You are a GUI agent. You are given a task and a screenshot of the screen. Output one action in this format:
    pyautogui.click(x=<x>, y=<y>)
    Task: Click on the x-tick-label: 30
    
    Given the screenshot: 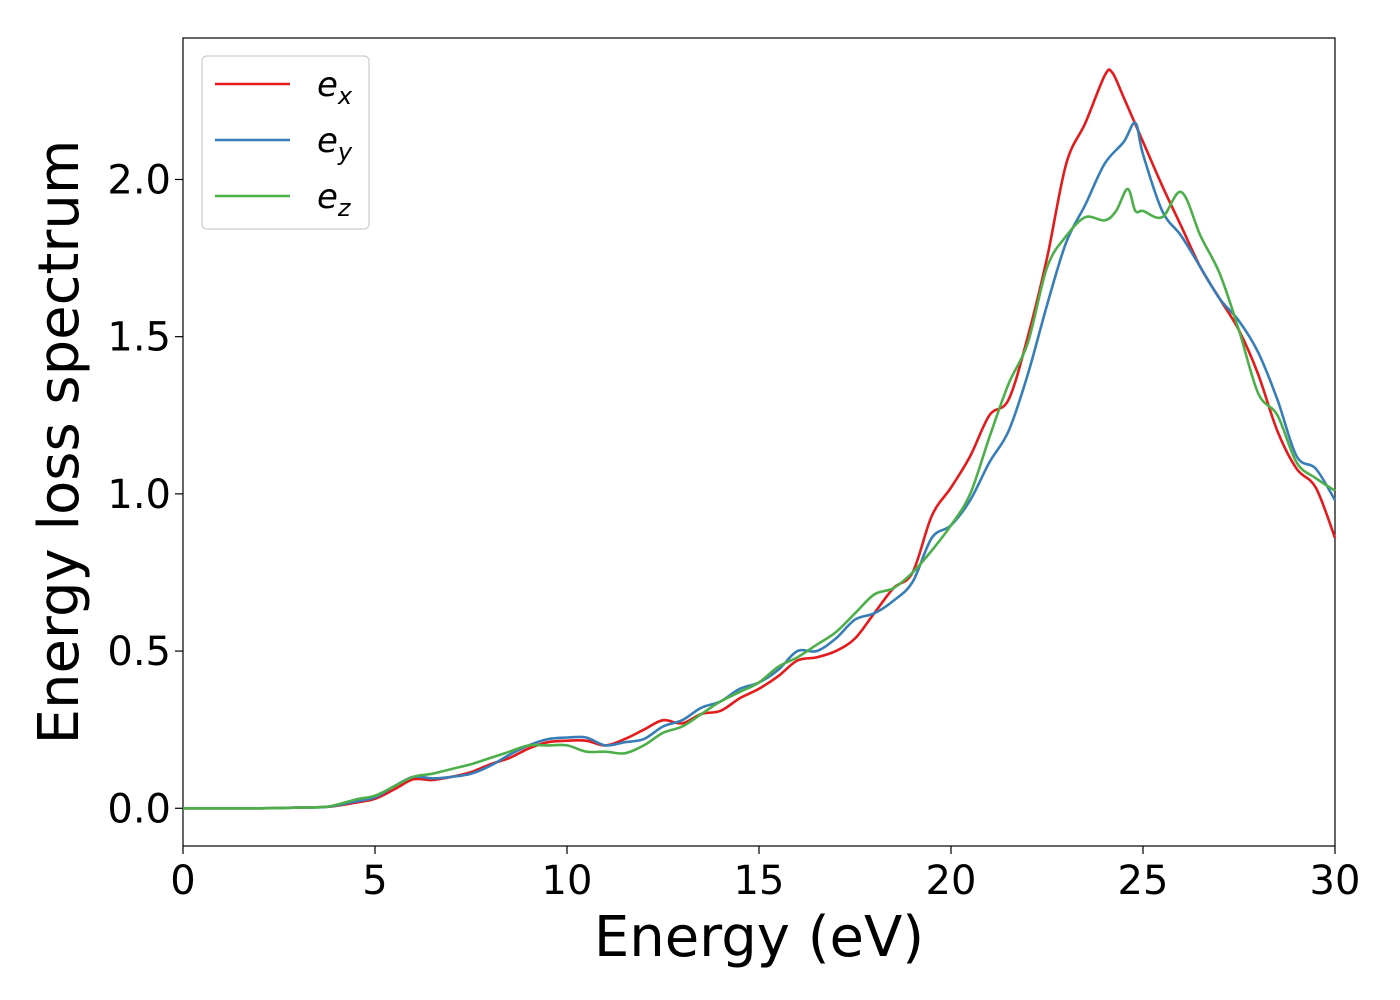 What is the action you would take?
    pyautogui.click(x=1335, y=881)
    